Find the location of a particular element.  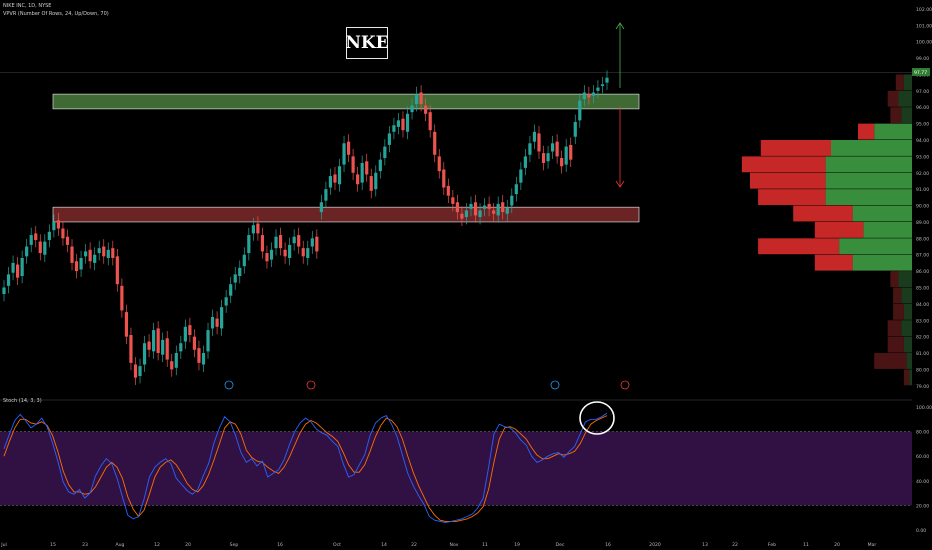

price-tick-label: 94.00 is located at coordinates (922, 141).